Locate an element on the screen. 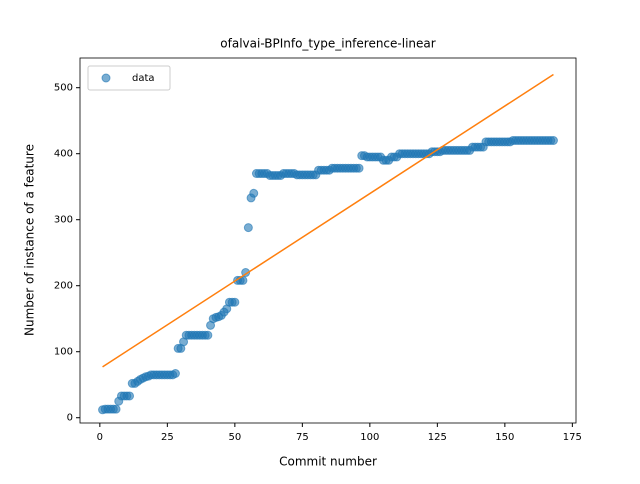 This screenshot has height=484, width=640. y-tick-label: 200 is located at coordinates (63, 286).